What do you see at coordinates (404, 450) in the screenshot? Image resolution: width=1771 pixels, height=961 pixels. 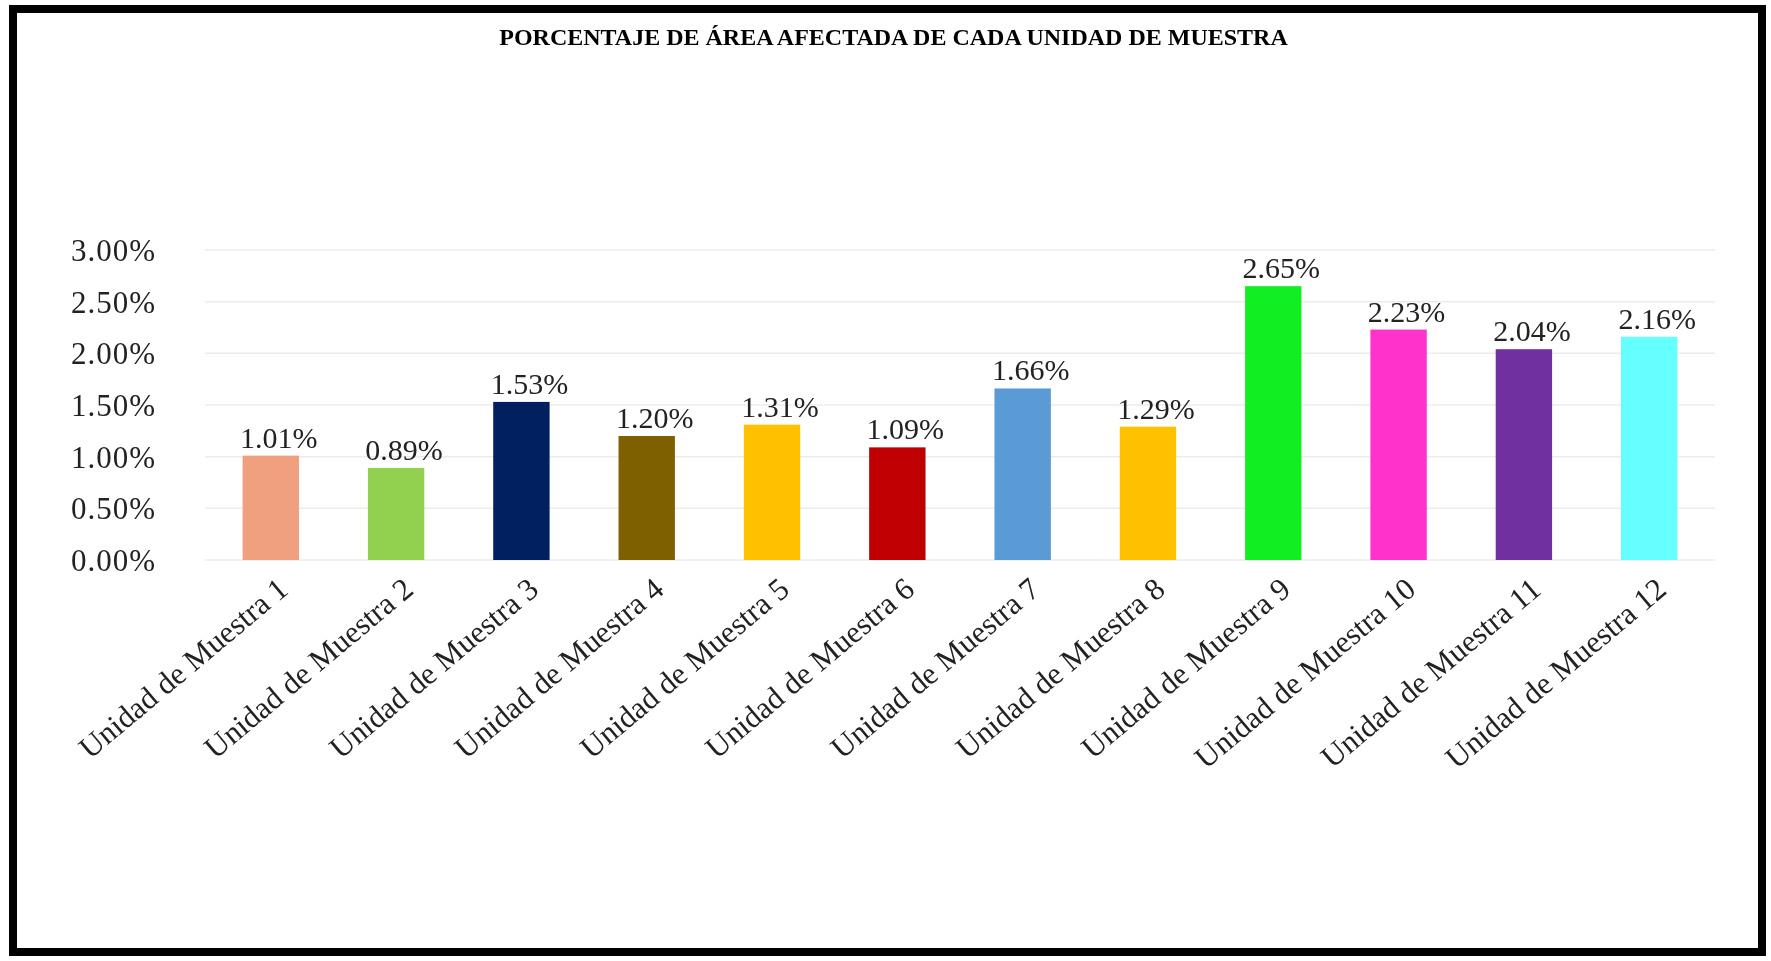 I see `data-label: 0.89%` at bounding box center [404, 450].